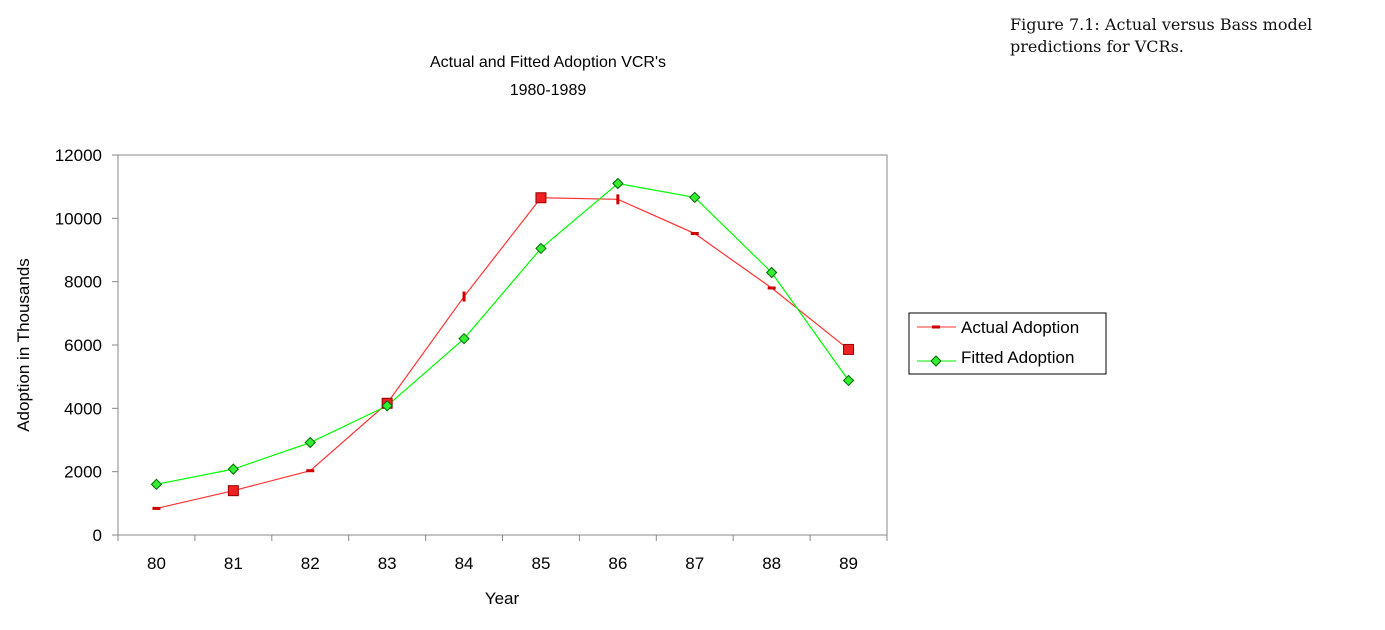  Describe the element at coordinates (848, 563) in the screenshot. I see `x-tick-label: 89` at that location.